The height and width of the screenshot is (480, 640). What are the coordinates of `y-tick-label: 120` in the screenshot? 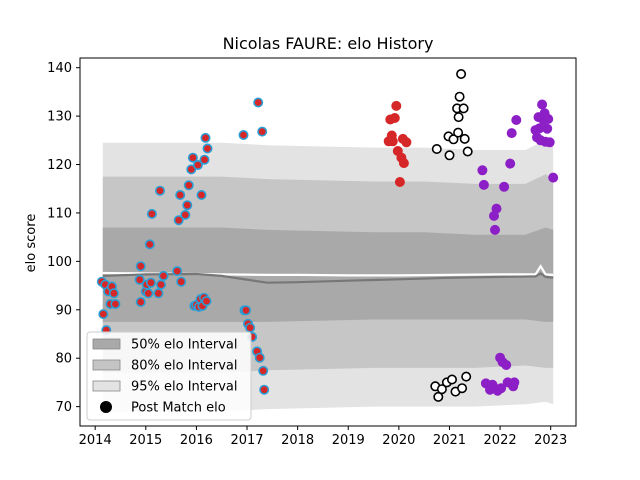 It's located at (59, 165).